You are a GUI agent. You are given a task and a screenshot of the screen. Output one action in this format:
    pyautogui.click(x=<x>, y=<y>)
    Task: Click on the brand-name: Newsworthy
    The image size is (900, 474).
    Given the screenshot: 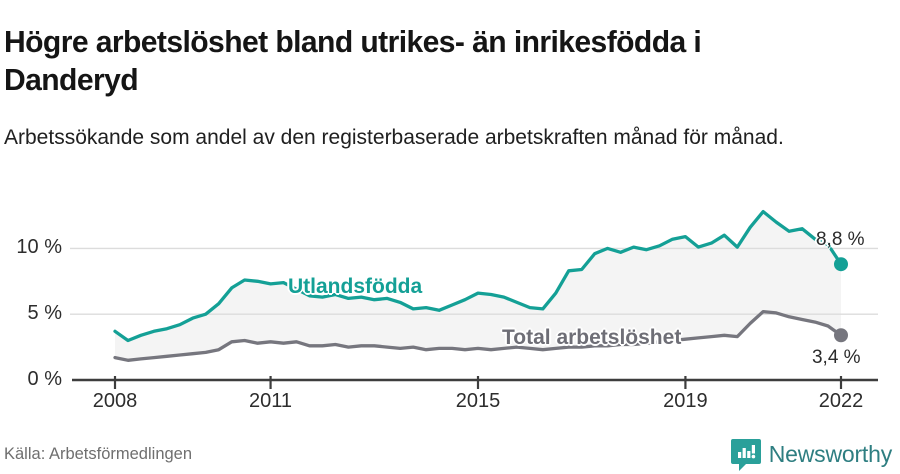 What is the action you would take?
    pyautogui.click(x=830, y=454)
    